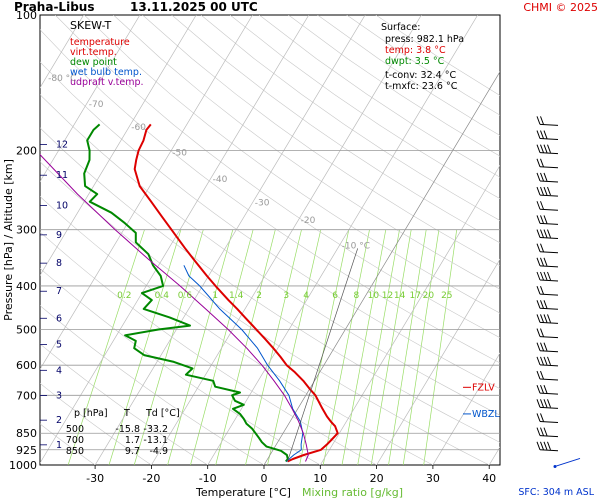  I want to click on legend-entry: virt.temp., so click(93, 52).